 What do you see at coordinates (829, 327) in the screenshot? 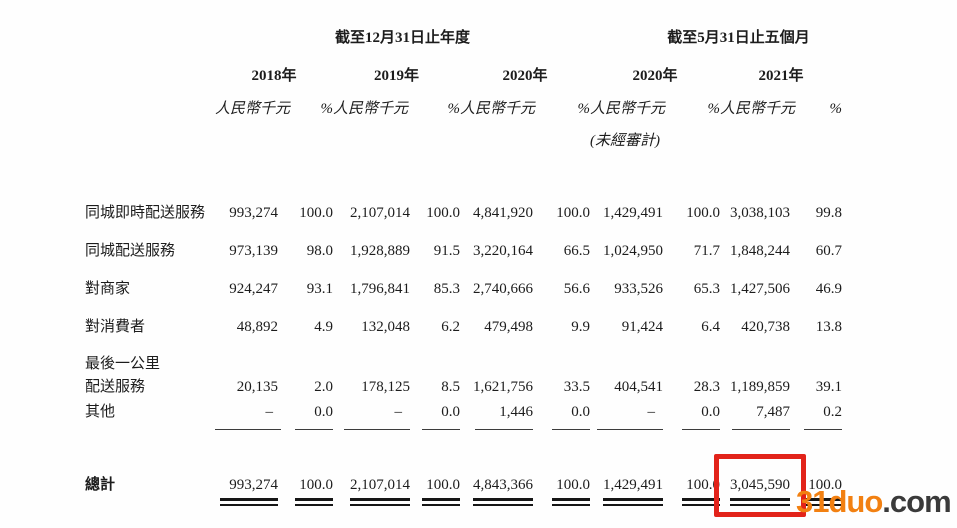
I see `percent-cell: 13.8` at bounding box center [829, 327].